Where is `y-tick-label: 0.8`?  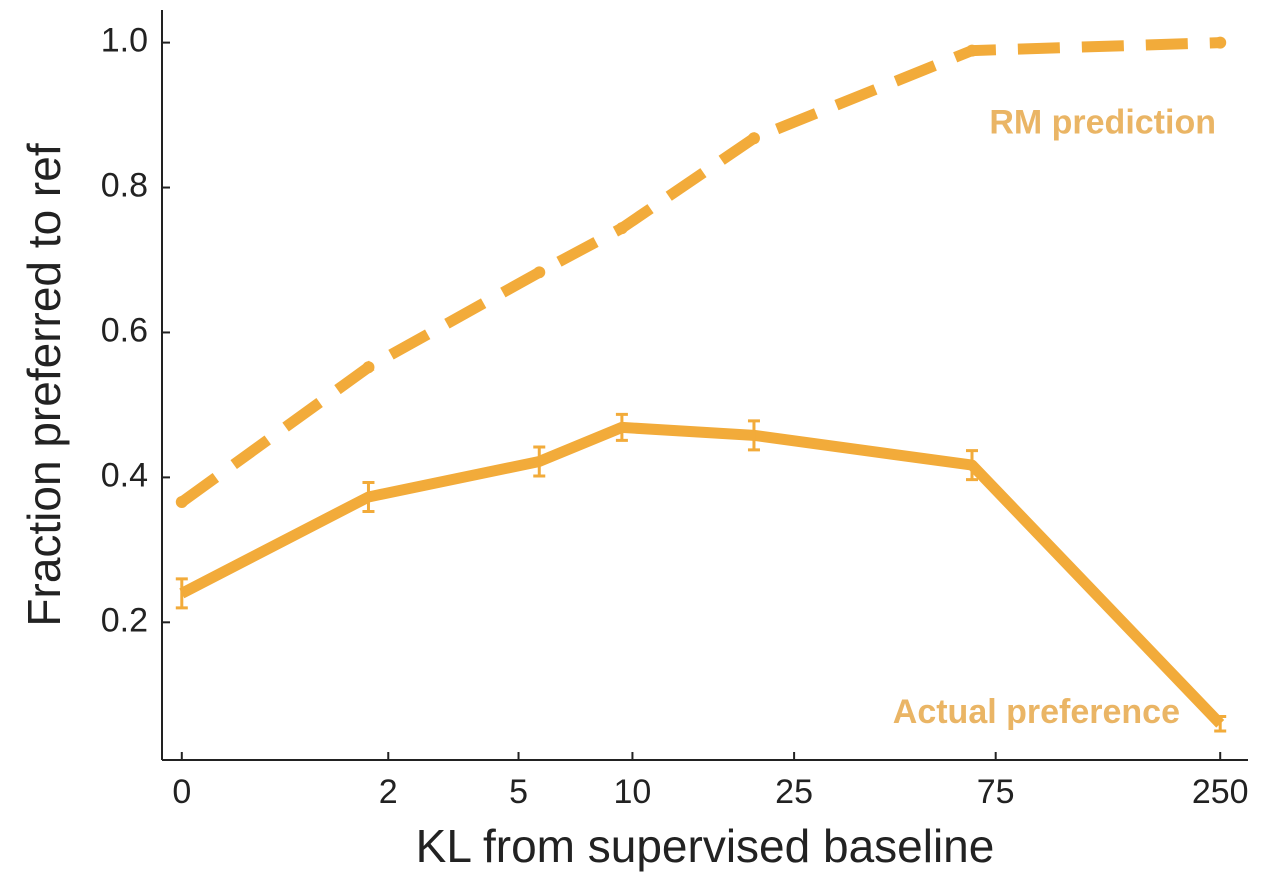
y-tick-label: 0.8 is located at coordinates (124, 186).